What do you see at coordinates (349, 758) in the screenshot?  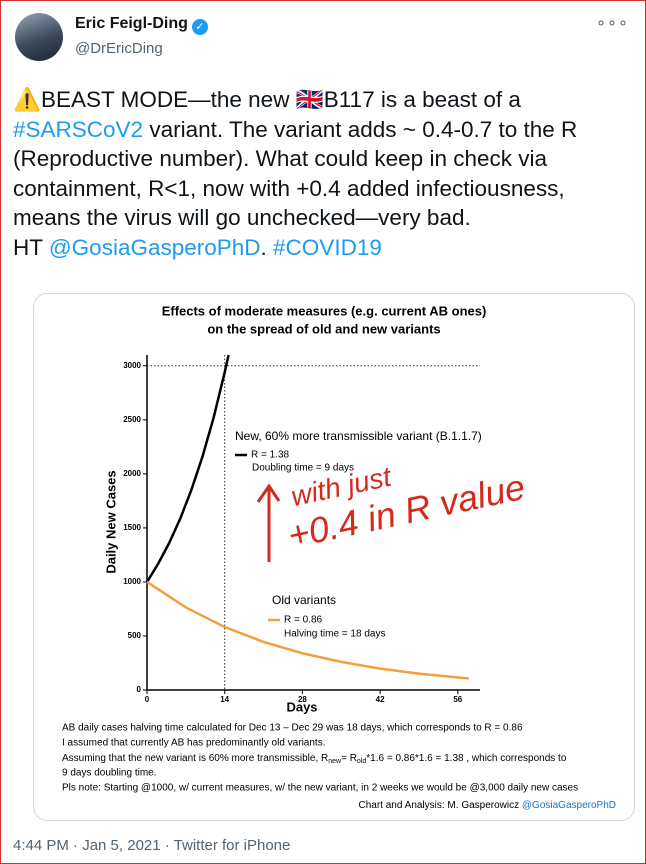 I see `note-part: = R` at bounding box center [349, 758].